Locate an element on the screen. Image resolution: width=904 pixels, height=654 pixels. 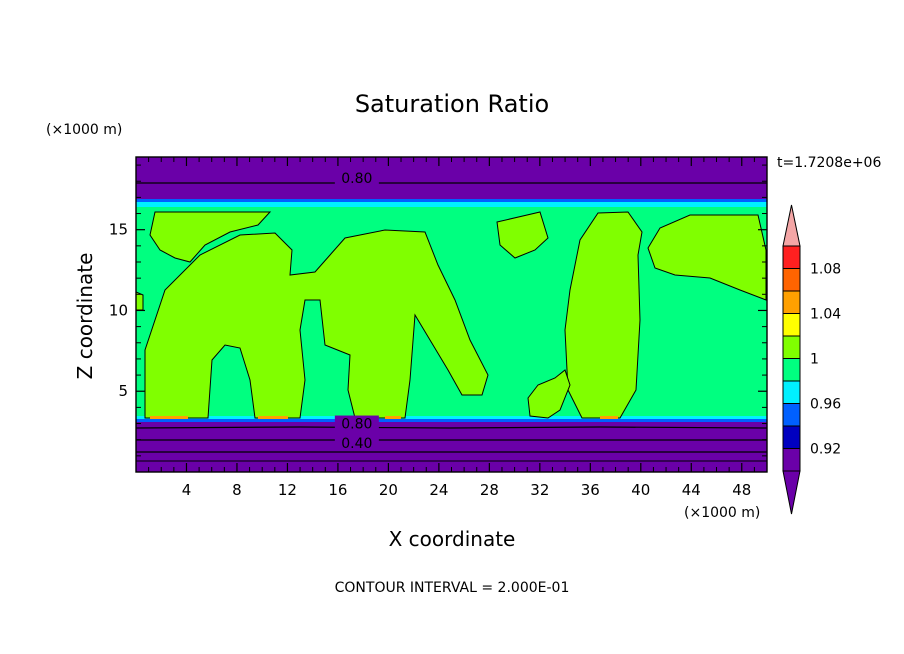
x-tick-label: 48 is located at coordinates (741, 490).